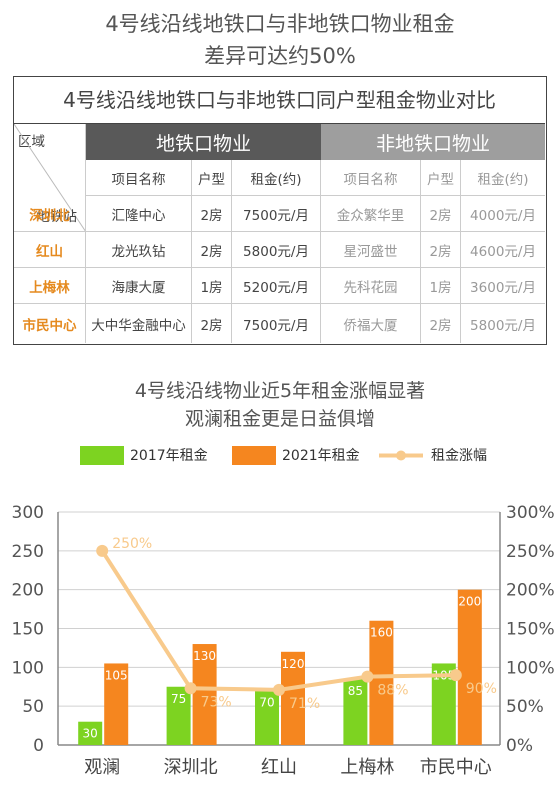 The height and width of the screenshot is (788, 560). I want to click on row-station: 红山, so click(50, 250).